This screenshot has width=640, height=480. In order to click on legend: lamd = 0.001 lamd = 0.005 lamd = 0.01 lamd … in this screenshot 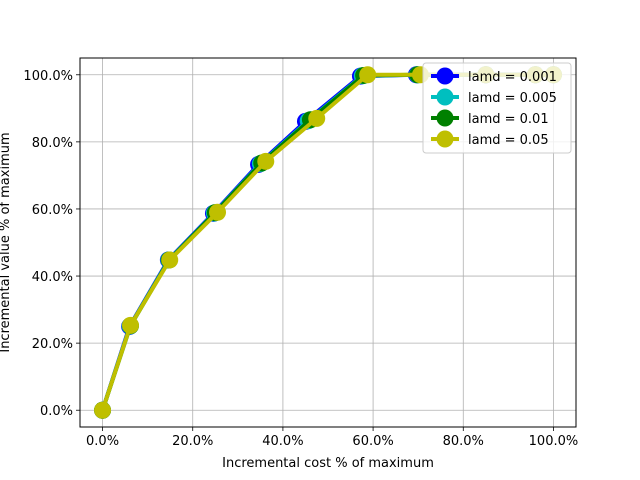, I will do `click(497, 108)`.